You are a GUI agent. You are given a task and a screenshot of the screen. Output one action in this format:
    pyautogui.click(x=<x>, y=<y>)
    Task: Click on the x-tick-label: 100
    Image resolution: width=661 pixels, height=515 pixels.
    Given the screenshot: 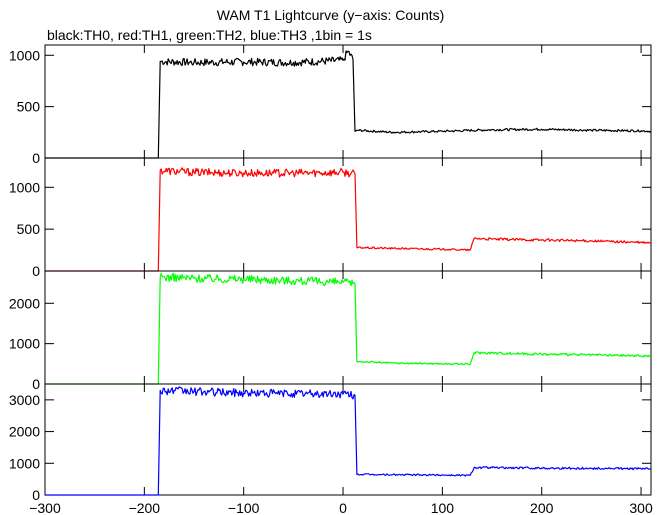 What is the action you would take?
    pyautogui.click(x=443, y=507)
    